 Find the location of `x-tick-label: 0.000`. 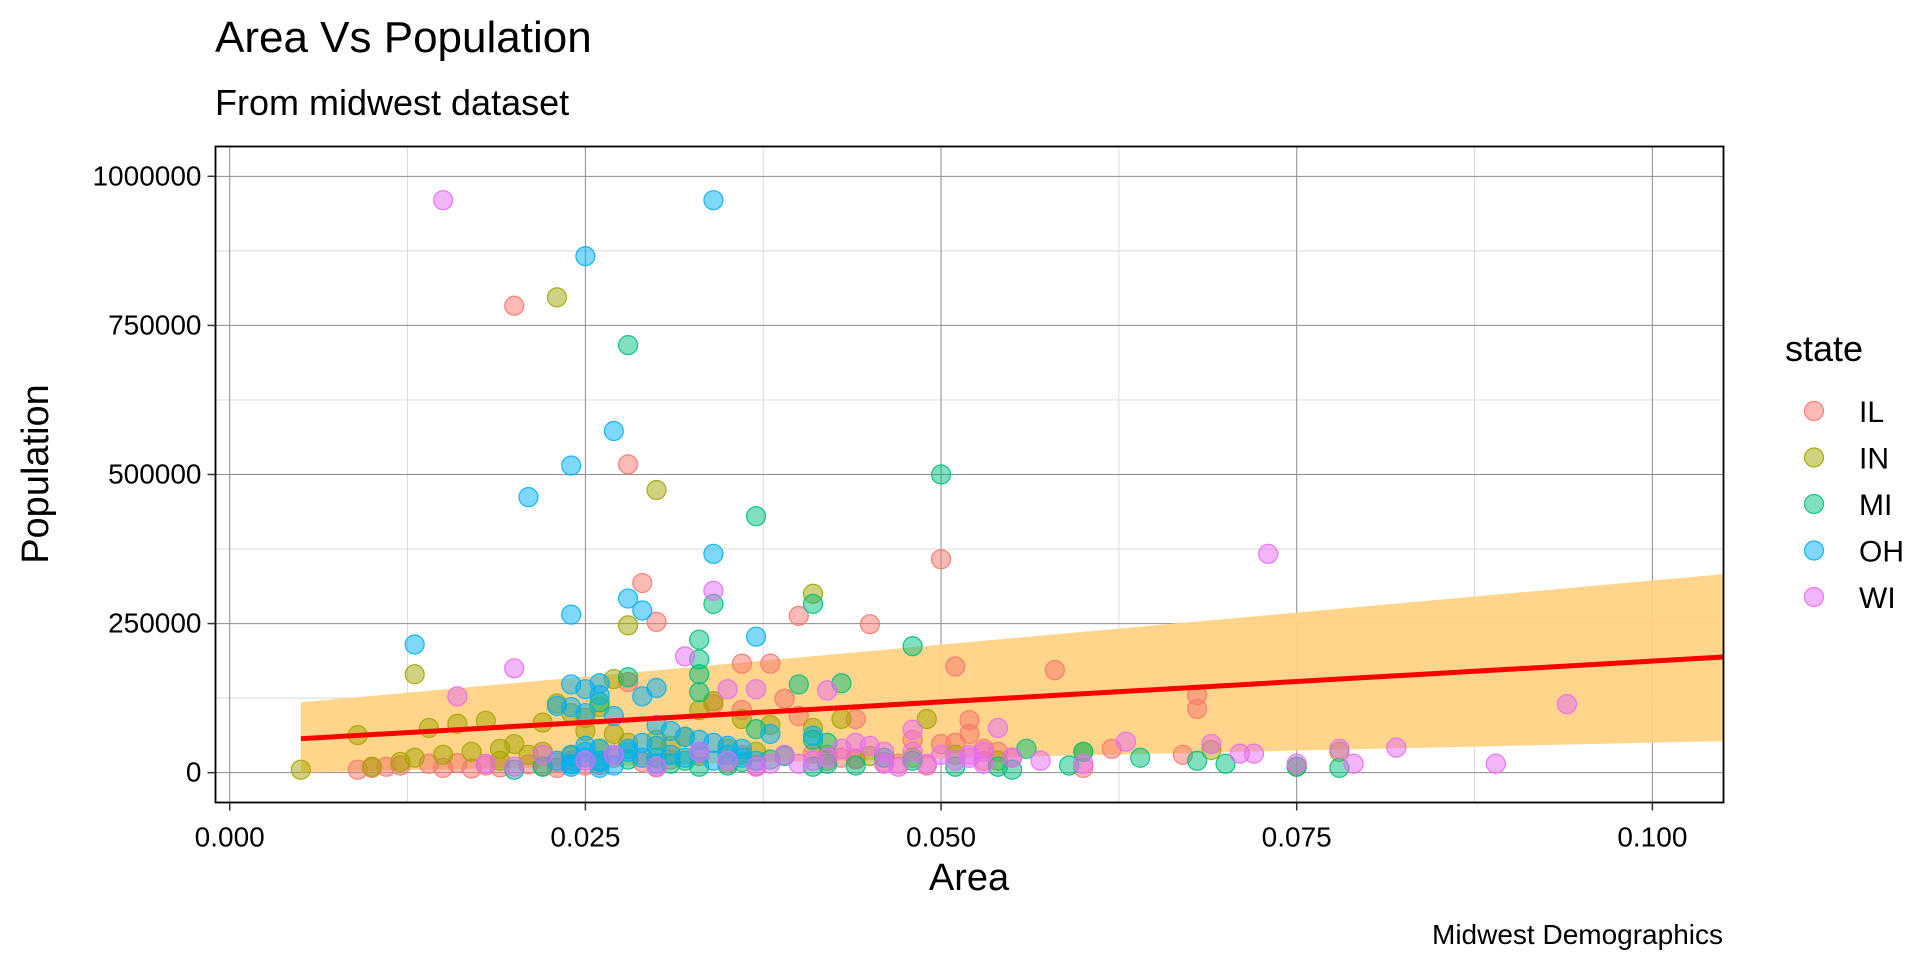

x-tick-label: 0.000 is located at coordinates (230, 837).